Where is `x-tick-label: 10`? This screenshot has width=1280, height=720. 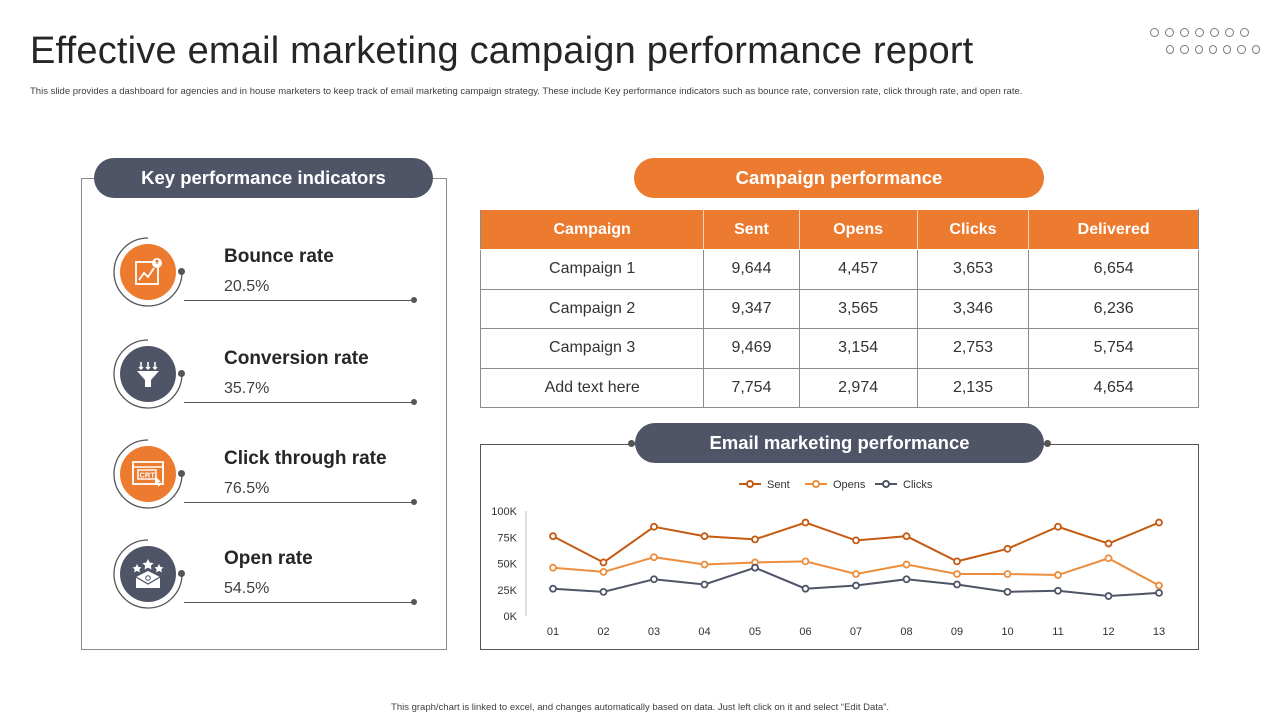
x-tick-label: 10 is located at coordinates (1007, 632).